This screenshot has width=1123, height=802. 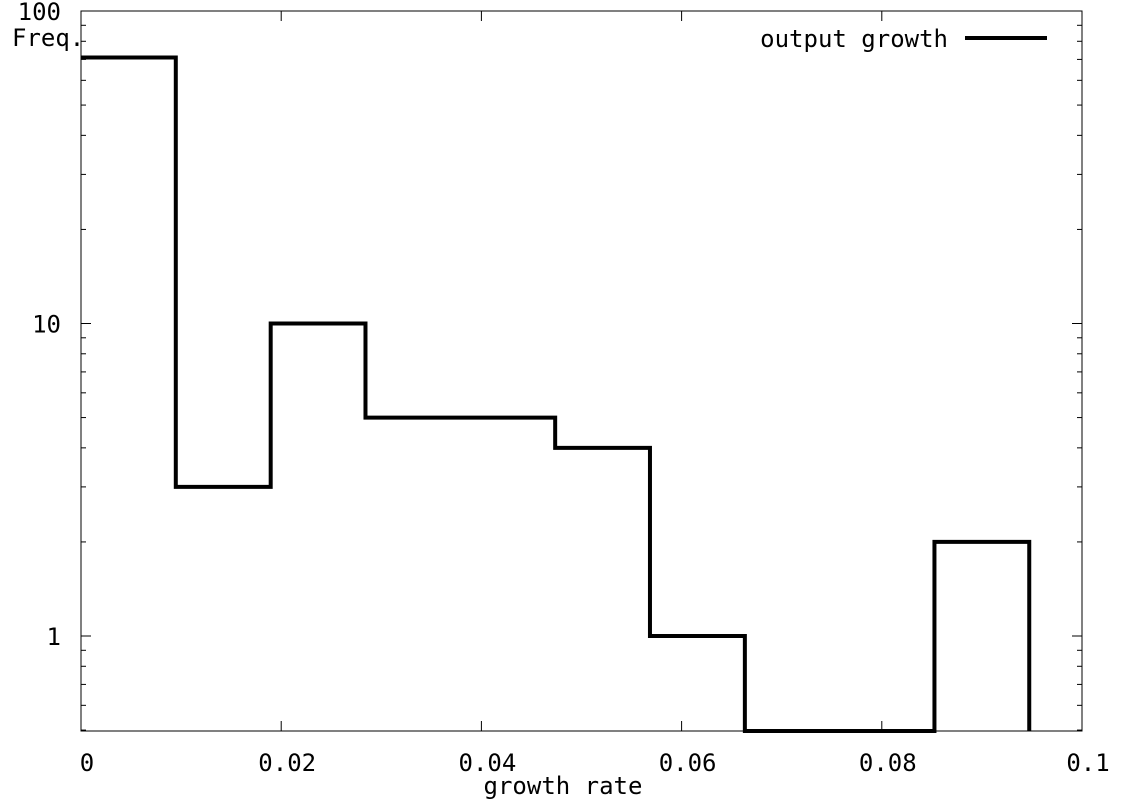 What do you see at coordinates (48, 38) in the screenshot?
I see `y-axis-label: Freq.` at bounding box center [48, 38].